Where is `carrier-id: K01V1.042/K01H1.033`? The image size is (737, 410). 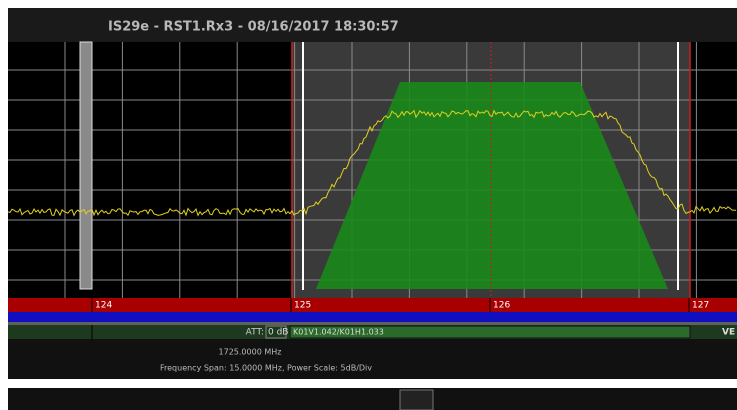
carrier-id: K01V1.042/K01H1.033 is located at coordinates (338, 332).